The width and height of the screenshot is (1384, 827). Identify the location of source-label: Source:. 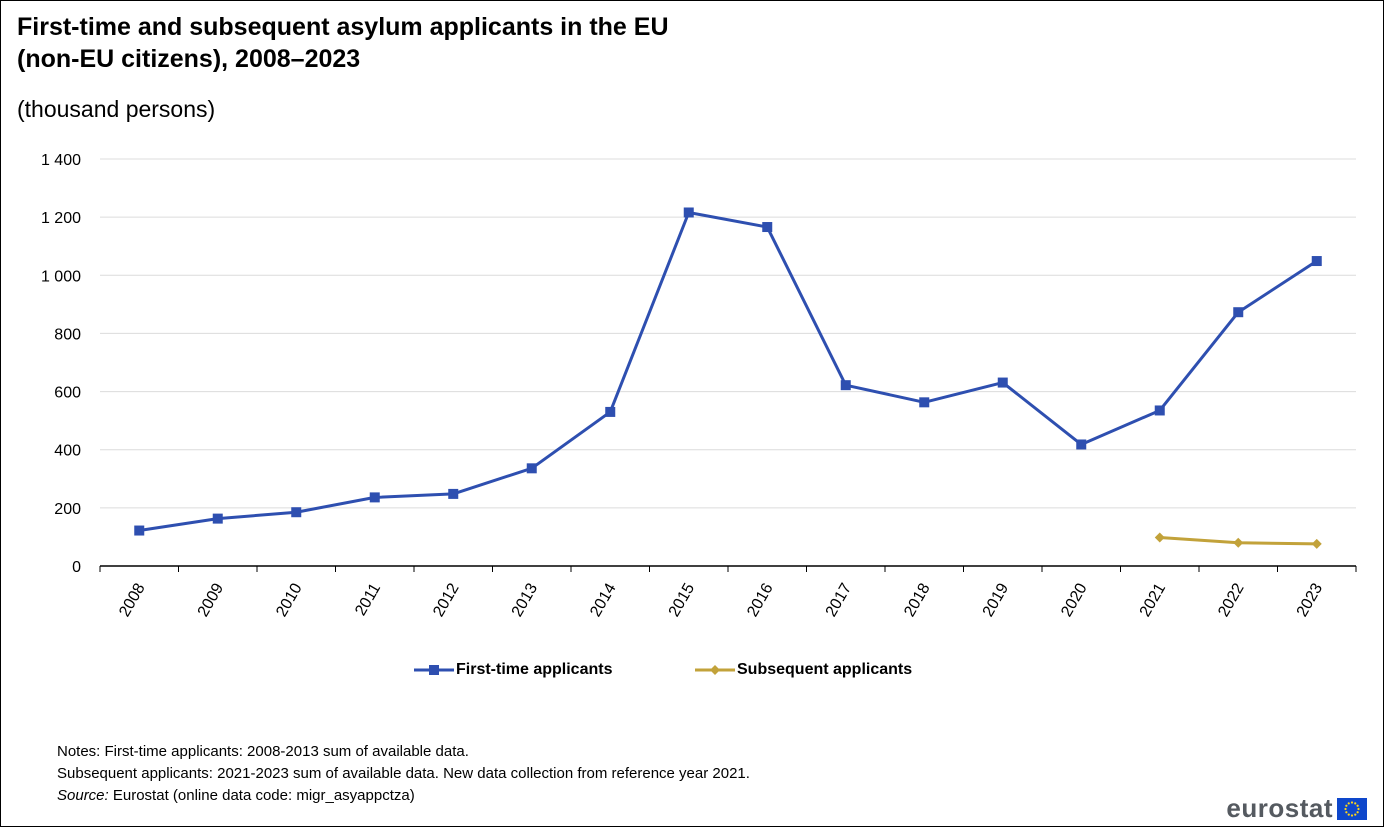
(83, 795).